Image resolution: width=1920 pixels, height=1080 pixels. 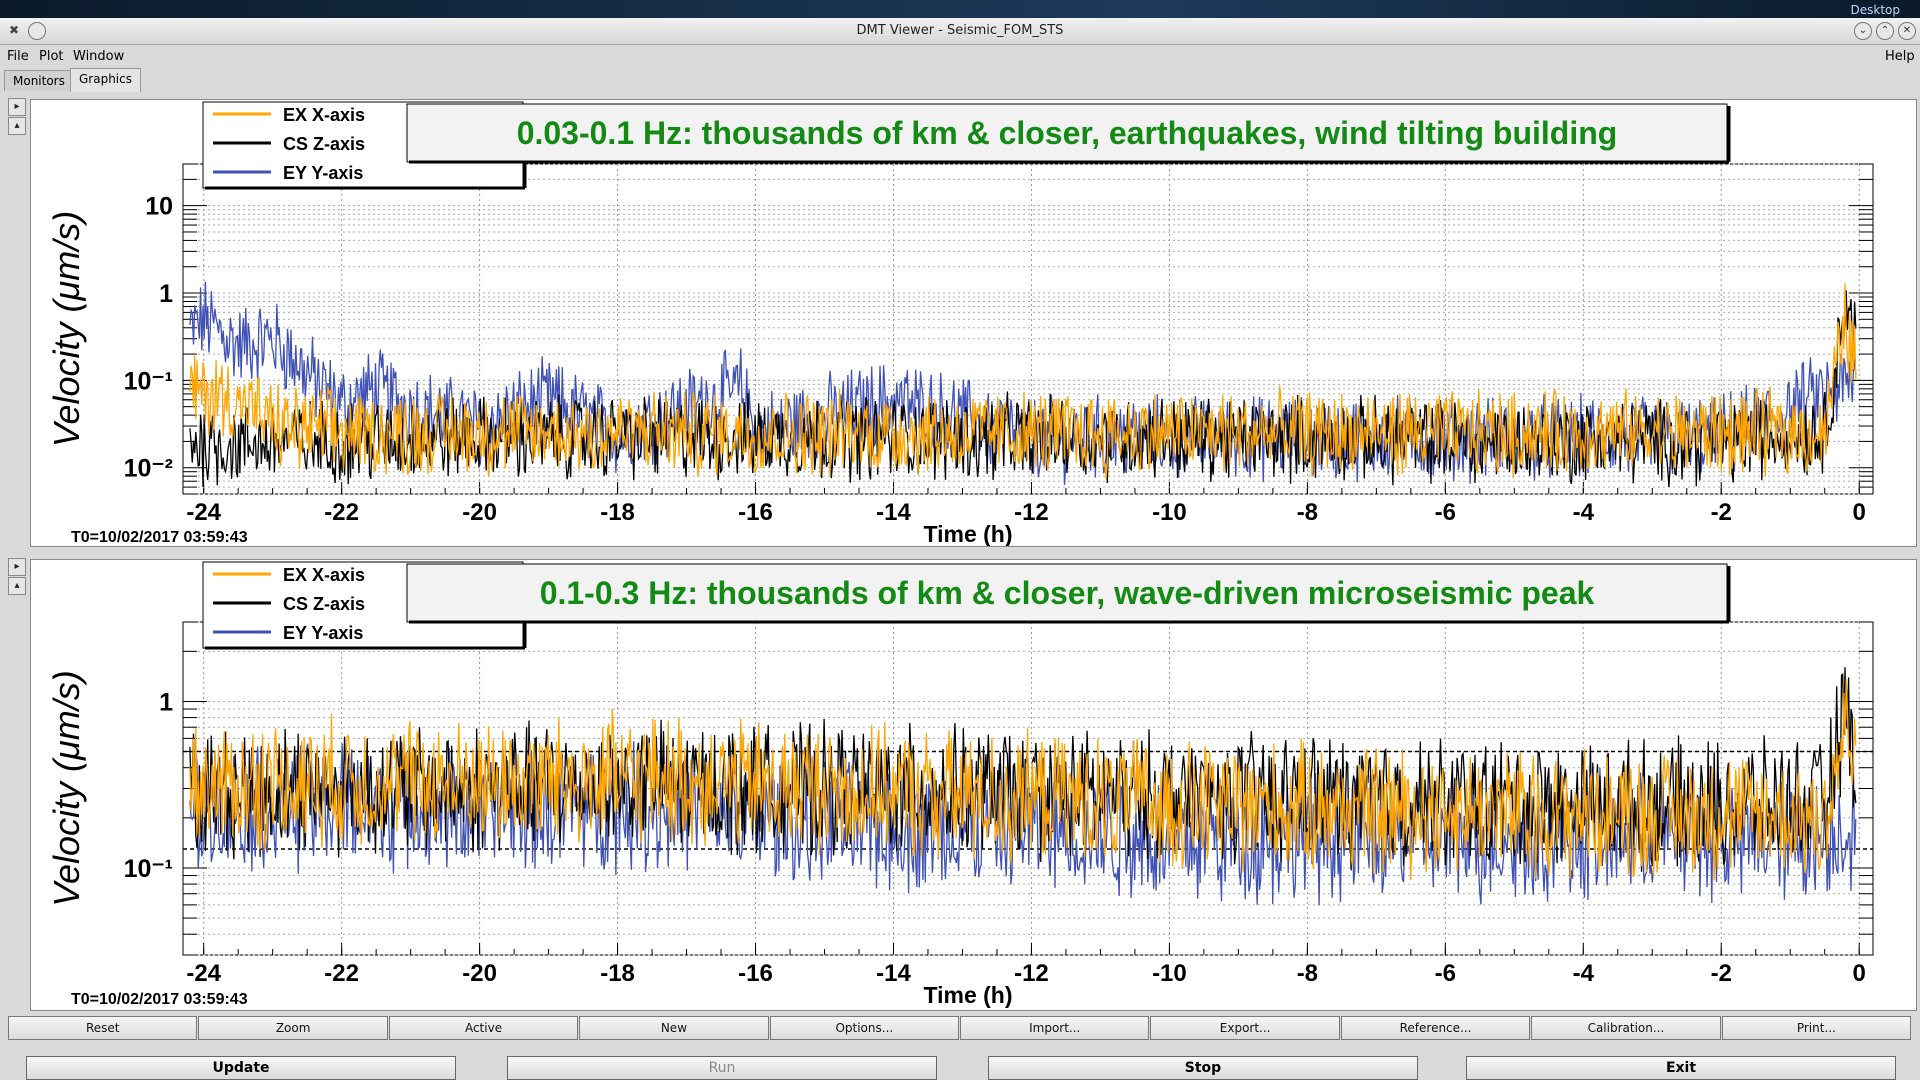 What do you see at coordinates (17, 586) in the screenshot?
I see `panel2-scroll-up-icon: ▴` at bounding box center [17, 586].